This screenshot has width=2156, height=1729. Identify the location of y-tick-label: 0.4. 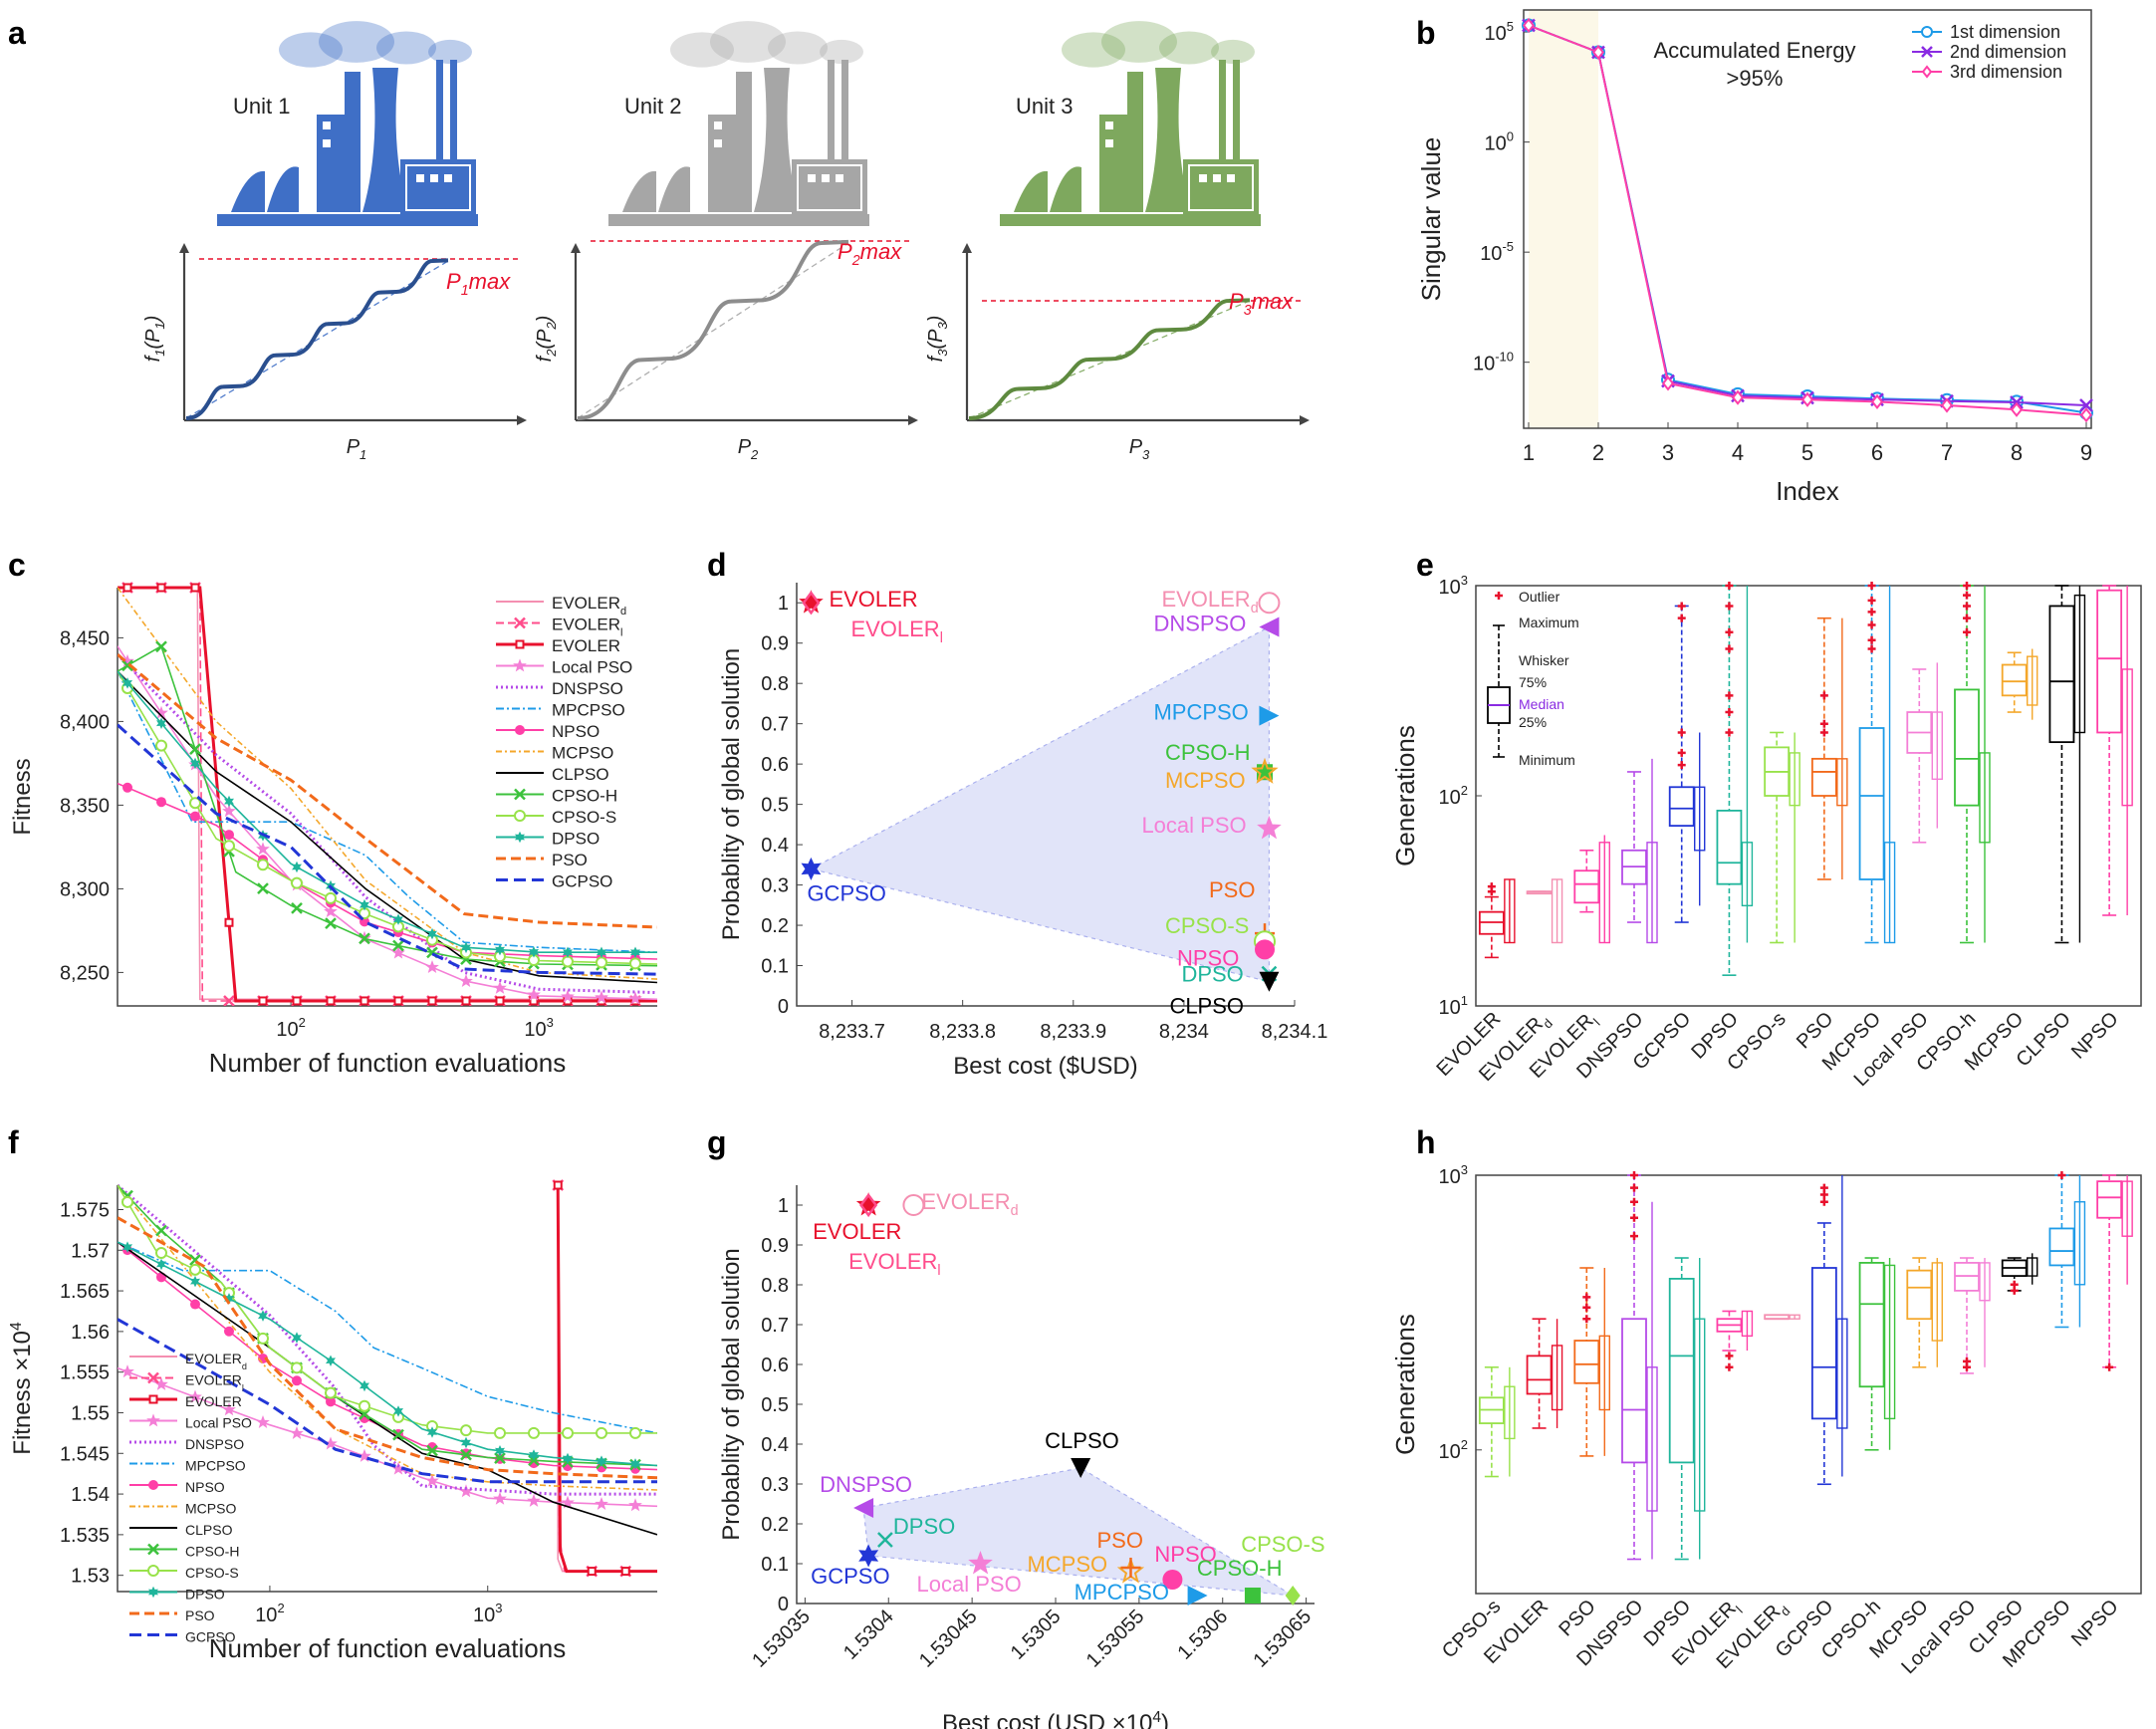
(775, 1445).